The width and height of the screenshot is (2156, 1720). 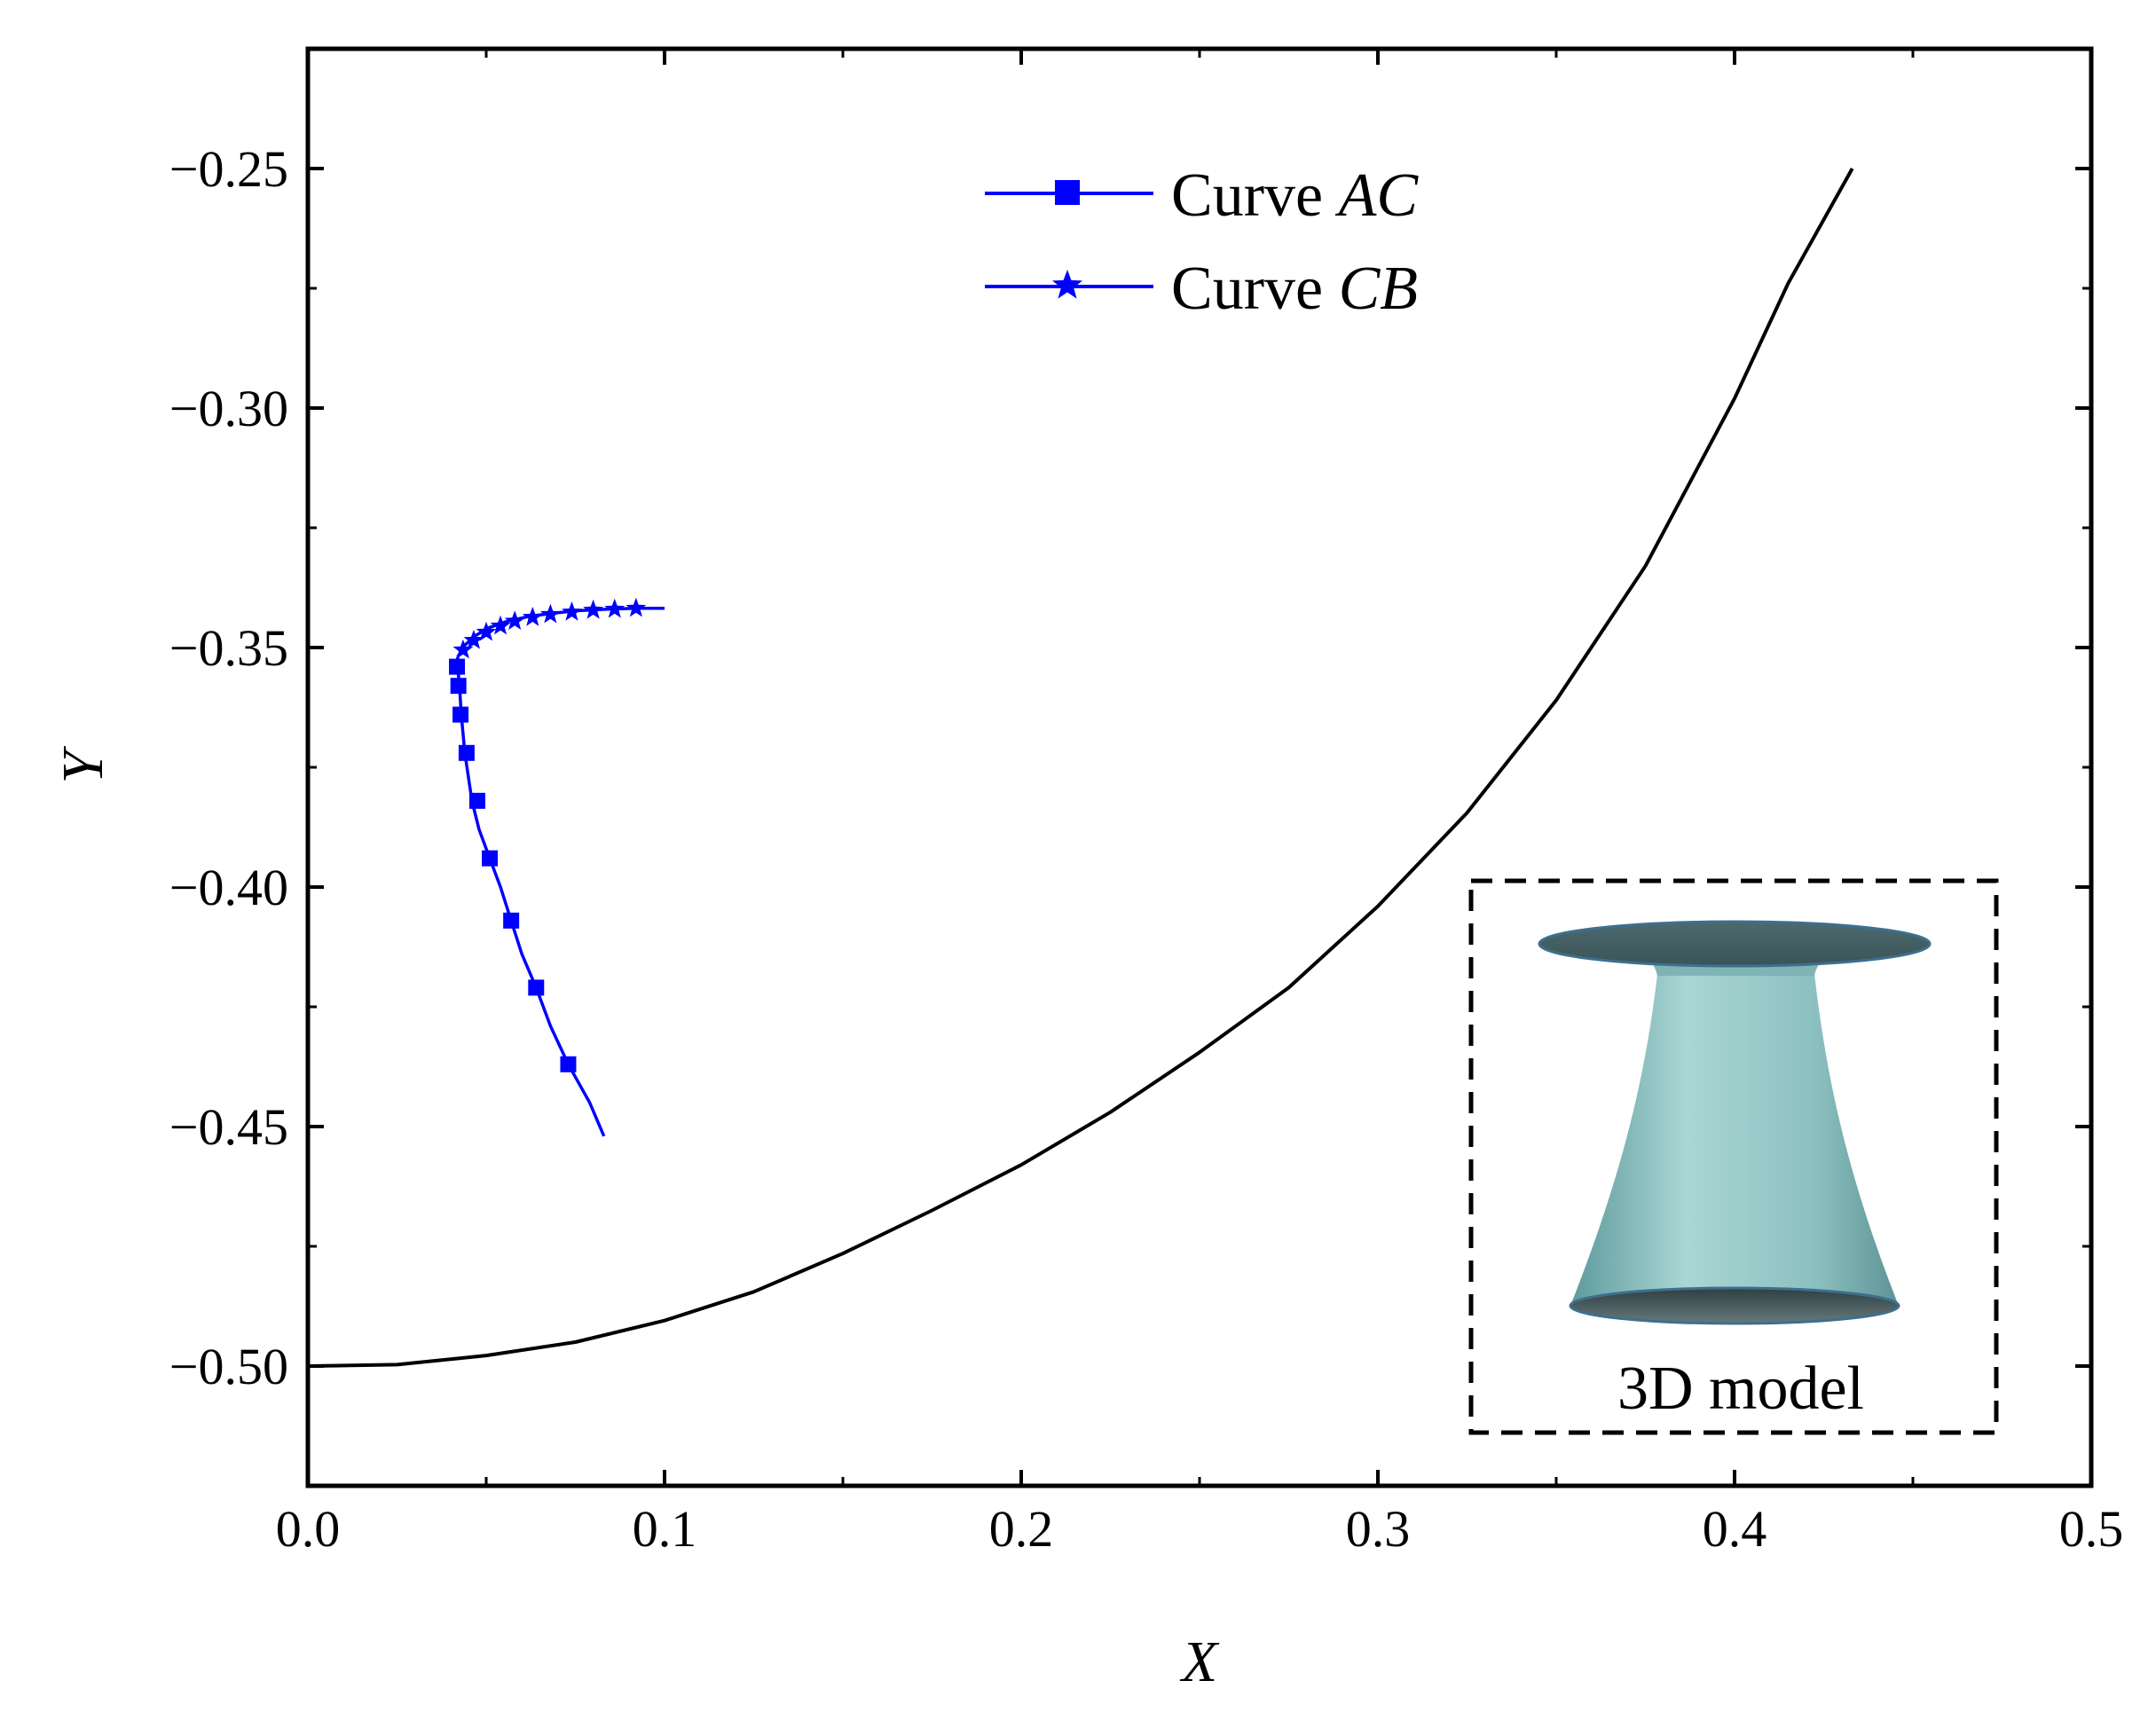 What do you see at coordinates (1734, 1305) in the screenshot?
I see `model-bottom-rim` at bounding box center [1734, 1305].